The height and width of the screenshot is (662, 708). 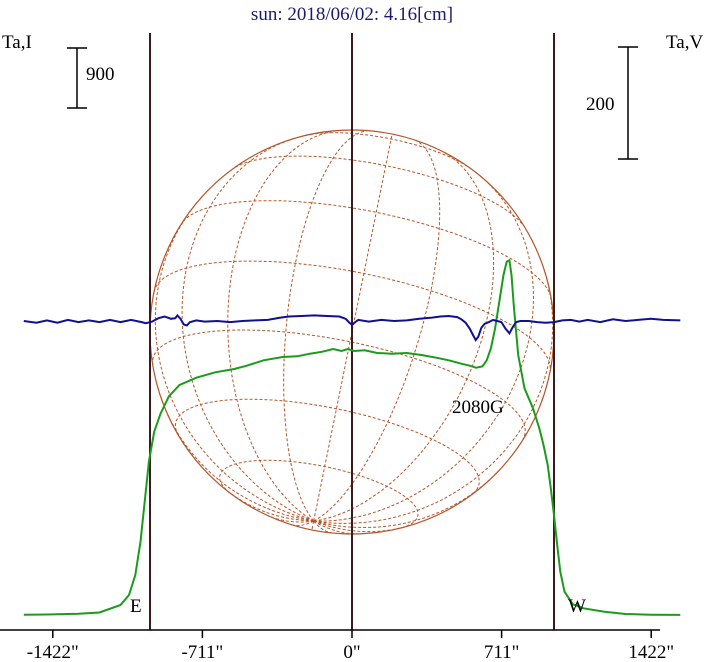 I want to click on east-limb-label: E, so click(x=136, y=606).